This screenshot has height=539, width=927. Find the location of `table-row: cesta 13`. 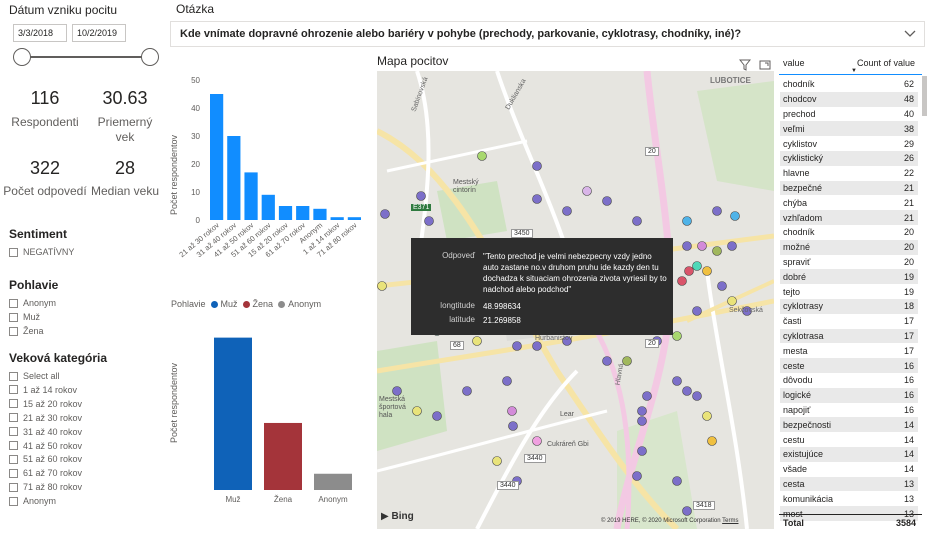

table-row: cesta 13 is located at coordinates (849, 484).